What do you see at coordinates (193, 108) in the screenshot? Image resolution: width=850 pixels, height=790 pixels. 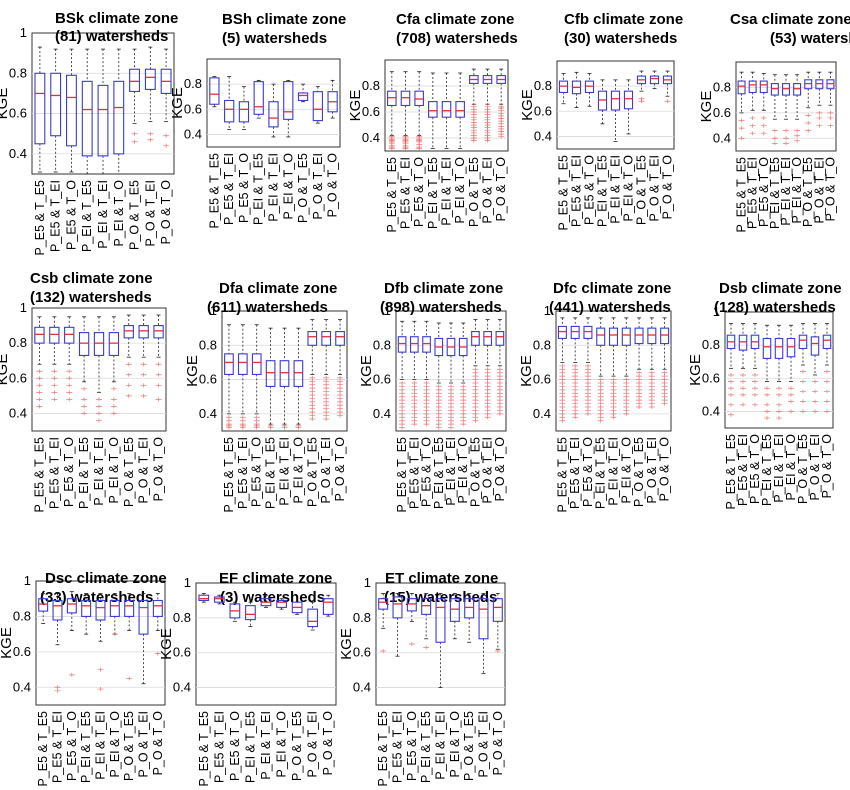 I see `y-tick-label: 0.6` at bounding box center [193, 108].